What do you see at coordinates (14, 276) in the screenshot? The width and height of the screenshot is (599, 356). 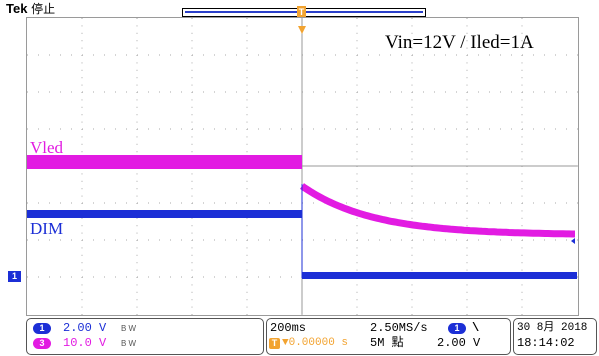 I see `ch1-ground-marker: 1` at bounding box center [14, 276].